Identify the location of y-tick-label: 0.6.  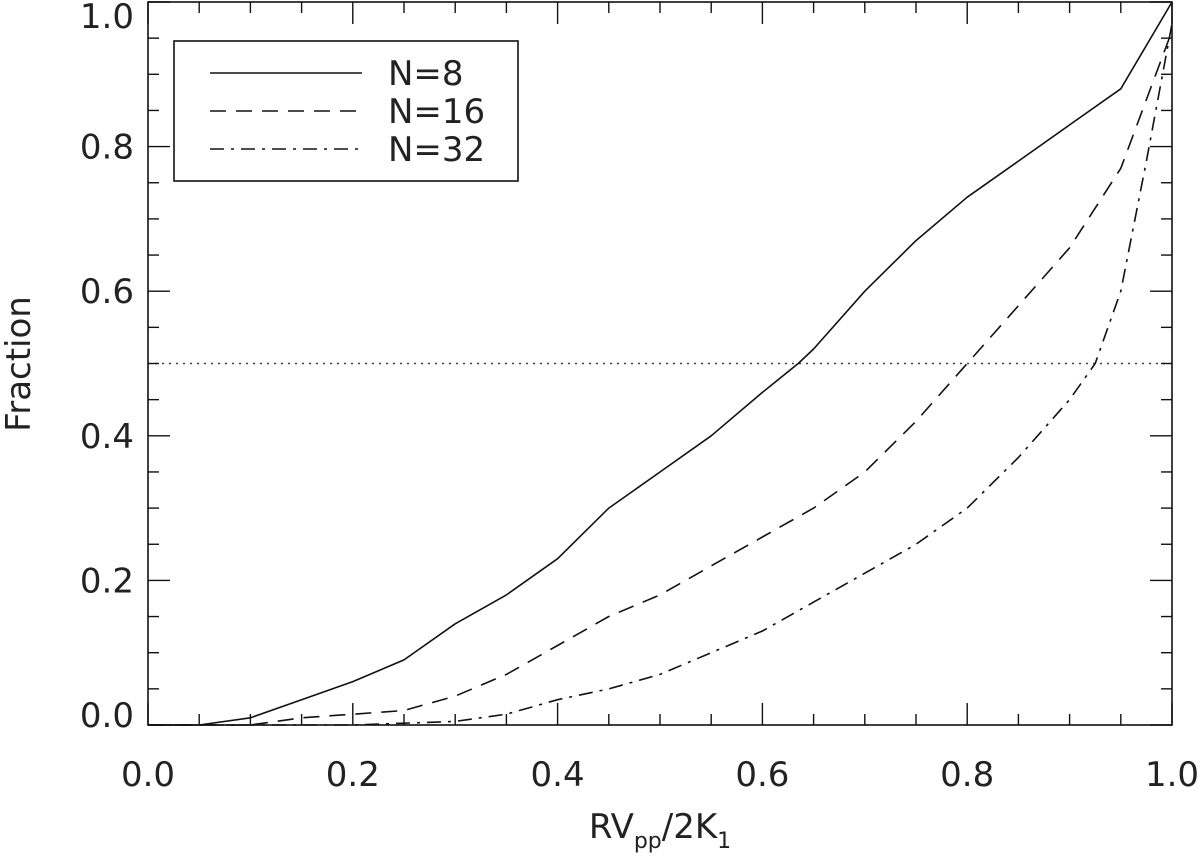
(107, 292).